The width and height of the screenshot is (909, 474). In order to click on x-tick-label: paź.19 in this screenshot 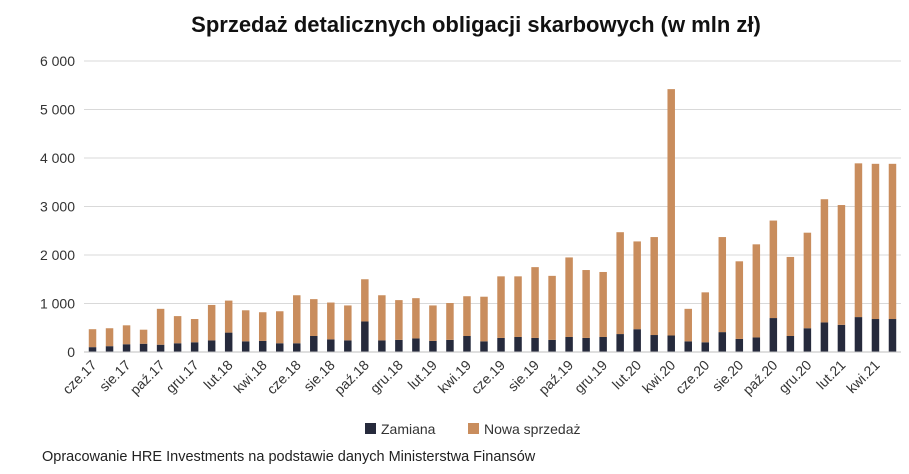, I will do `click(555, 377)`.